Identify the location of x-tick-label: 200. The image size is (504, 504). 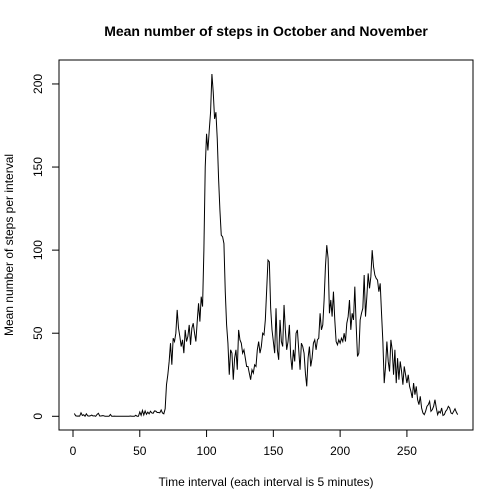
(340, 451).